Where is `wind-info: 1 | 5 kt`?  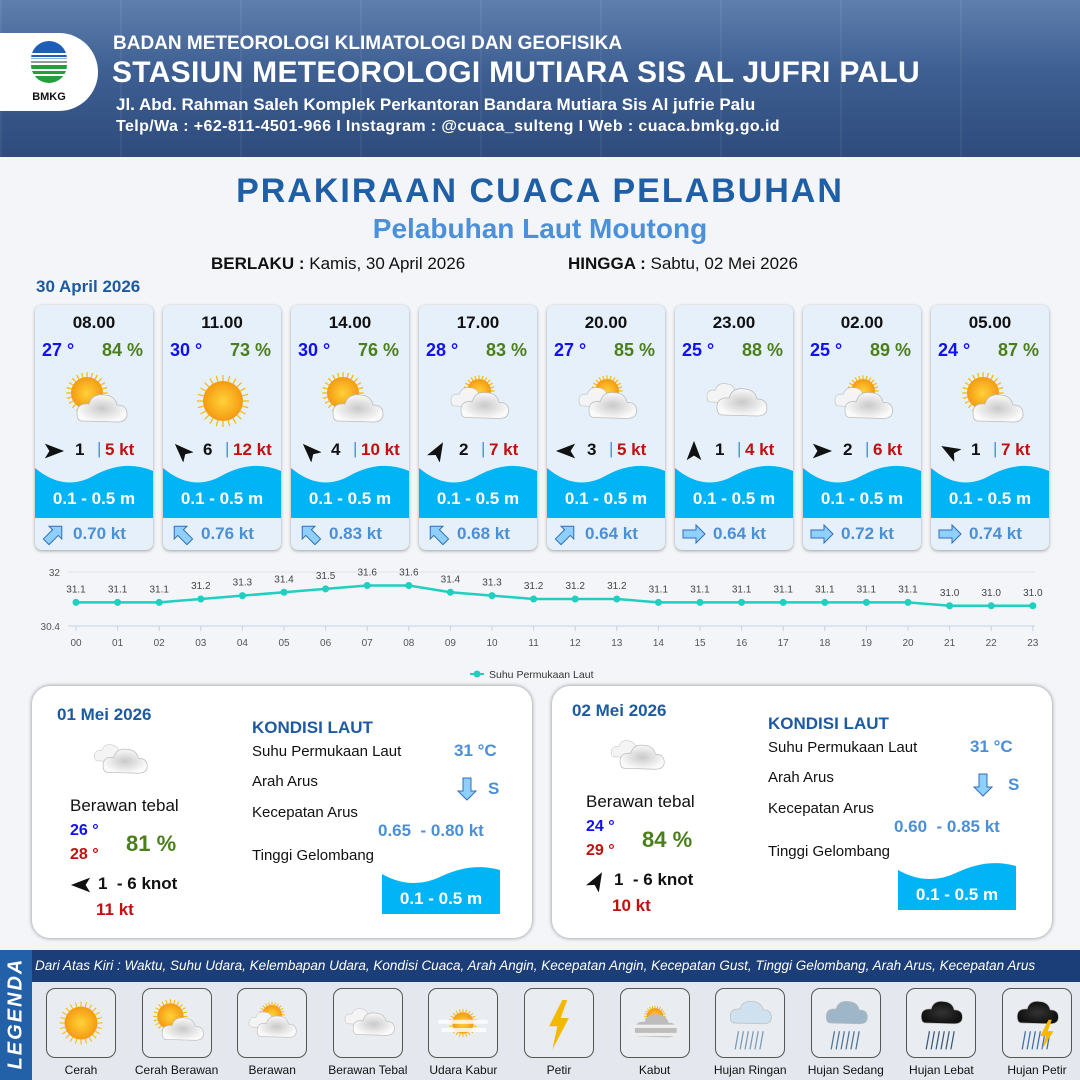
wind-info: 1 | 5 kt is located at coordinates (95, 450).